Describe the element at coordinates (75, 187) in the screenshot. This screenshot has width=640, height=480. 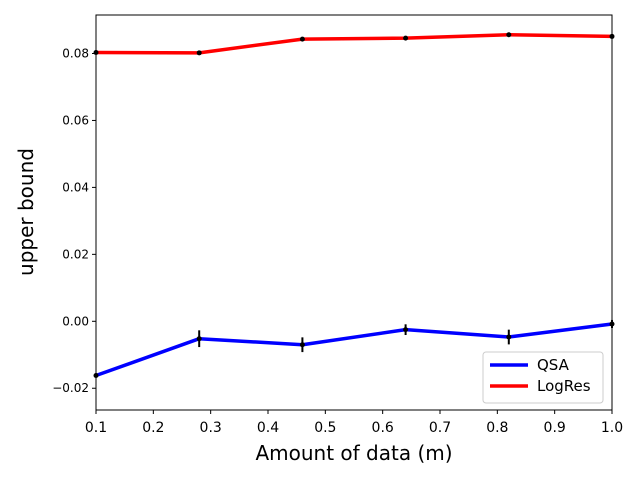
I see `y-tick-label: 0.04` at that location.